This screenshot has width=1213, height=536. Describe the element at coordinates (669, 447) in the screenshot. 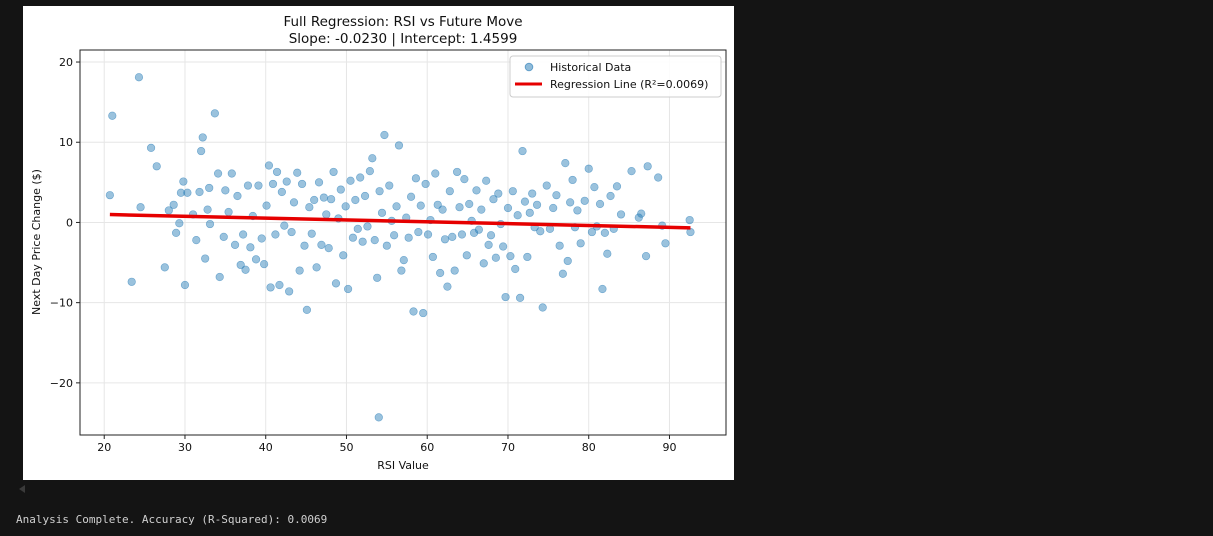

I see `x-tick-label: 90` at that location.